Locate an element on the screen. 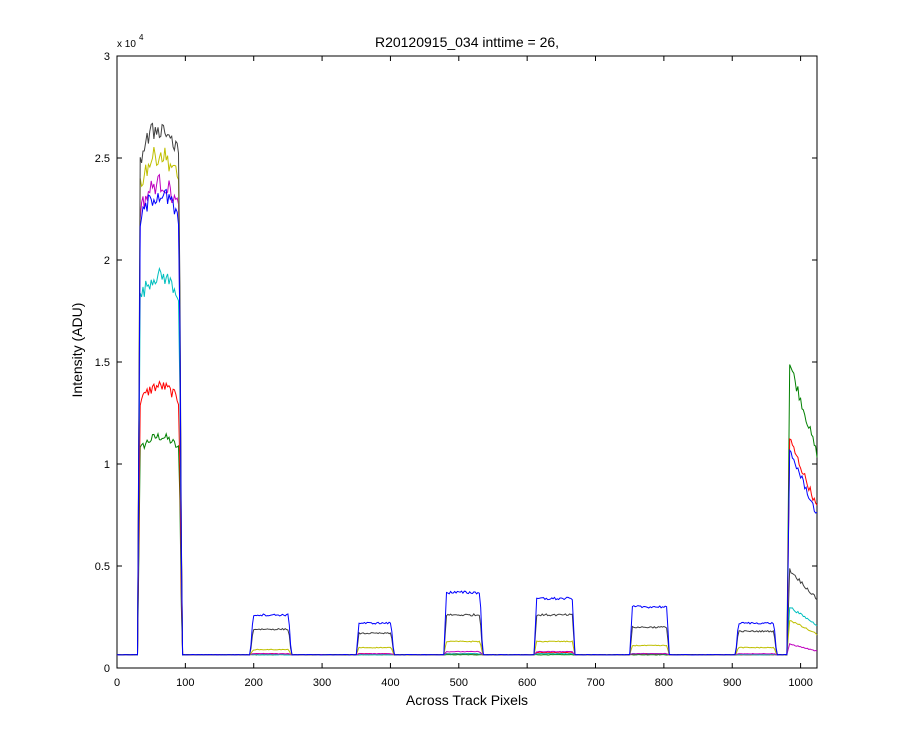 Image resolution: width=900 pixels, height=750 pixels. x-tick-label: 500 is located at coordinates (459, 683).